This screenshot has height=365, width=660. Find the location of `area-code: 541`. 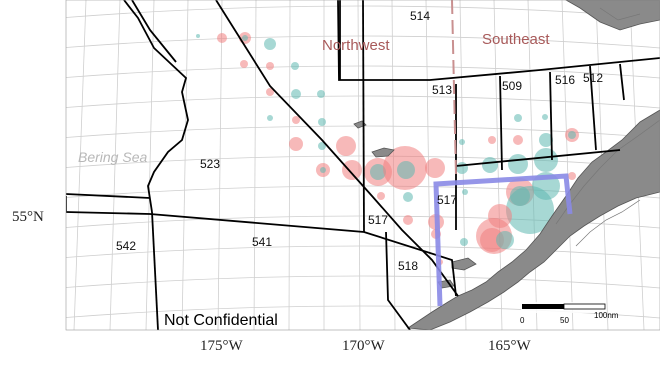

area-code: 541 is located at coordinates (262, 242).